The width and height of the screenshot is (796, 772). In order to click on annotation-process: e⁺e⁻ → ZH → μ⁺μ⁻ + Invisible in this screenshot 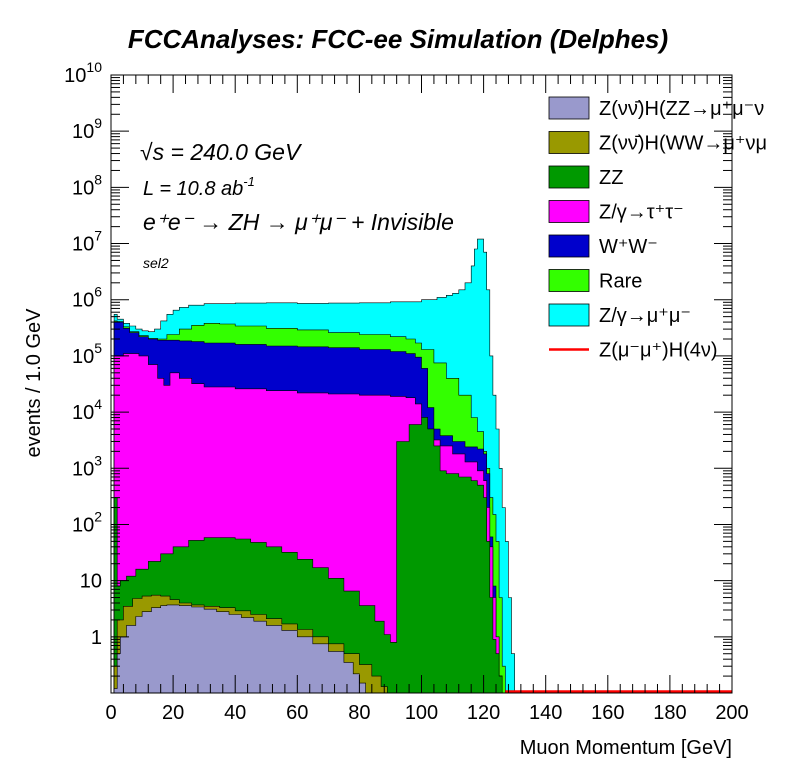, I will do `click(298, 222)`.